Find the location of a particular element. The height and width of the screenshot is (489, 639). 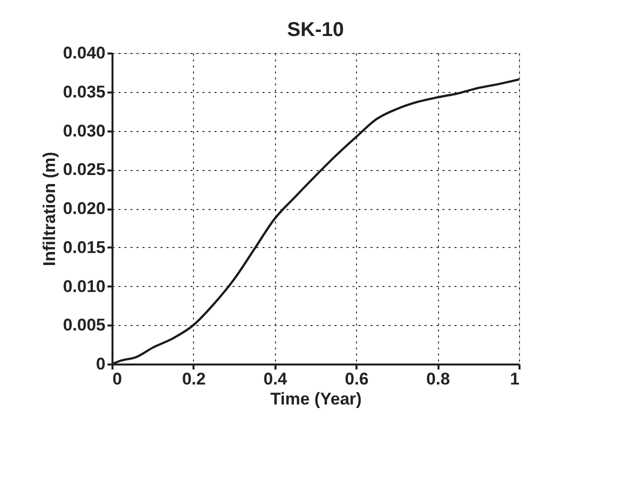

x-tick-label: 0.6 is located at coordinates (356, 379).